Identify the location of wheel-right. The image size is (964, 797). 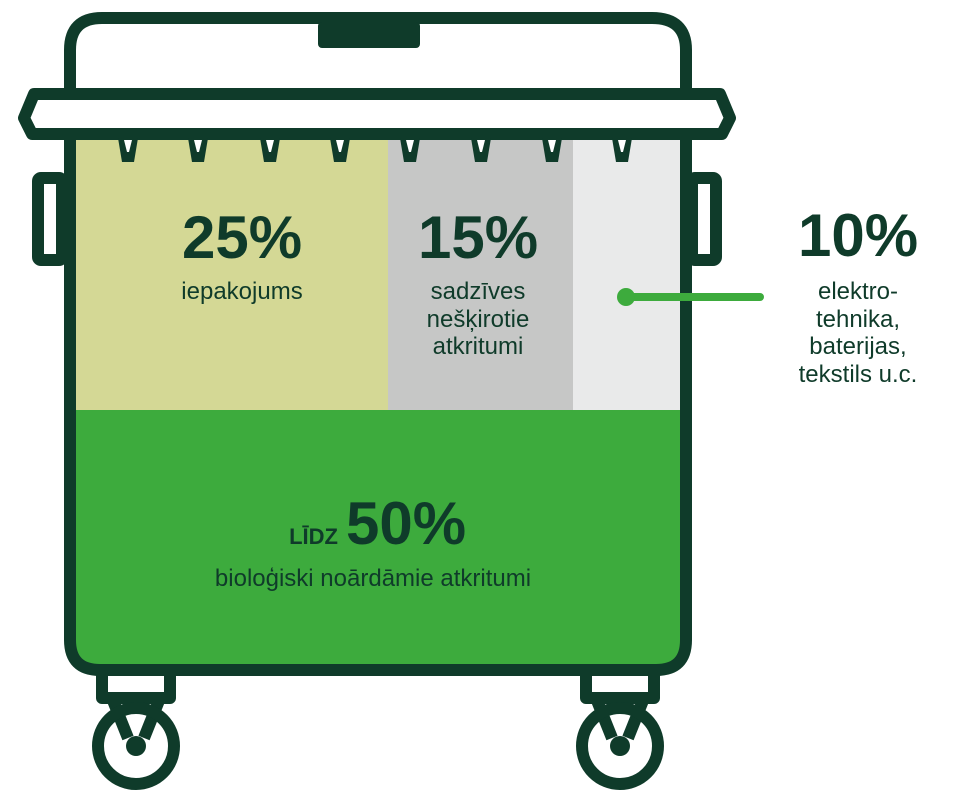
(620, 746).